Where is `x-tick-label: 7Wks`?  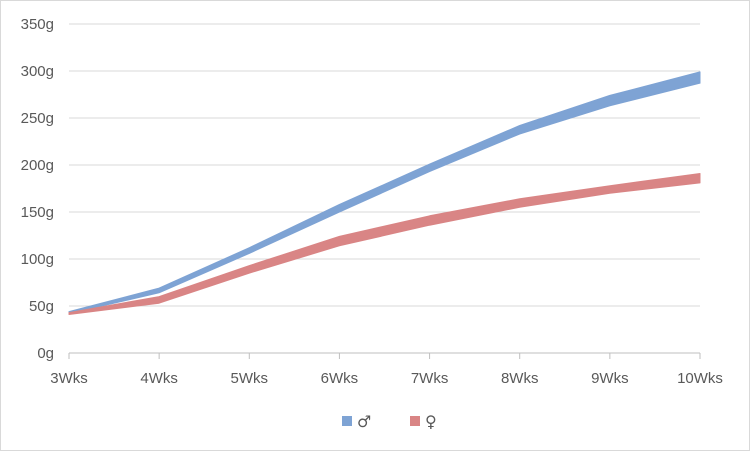 x-tick-label: 7Wks is located at coordinates (430, 378).